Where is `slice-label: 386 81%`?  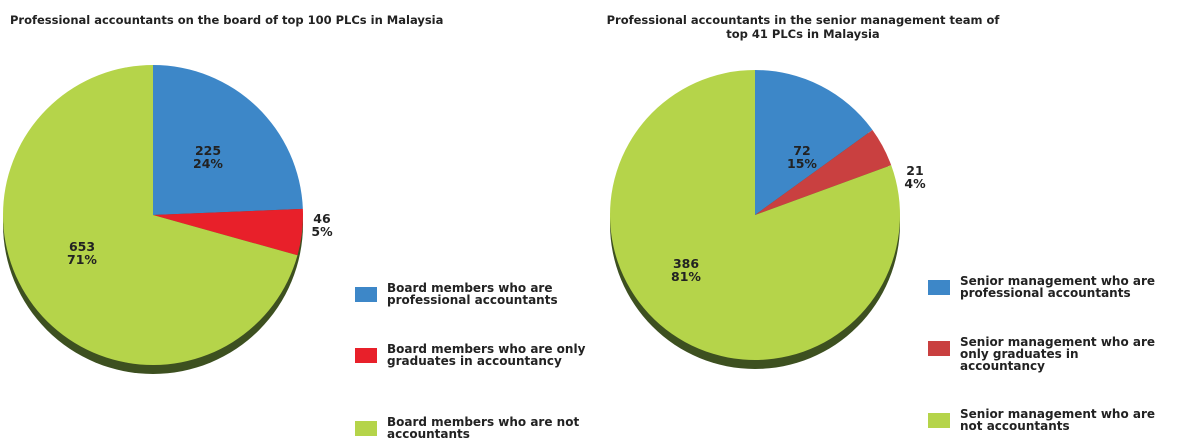
slice-label: 386 81% is located at coordinates (686, 270).